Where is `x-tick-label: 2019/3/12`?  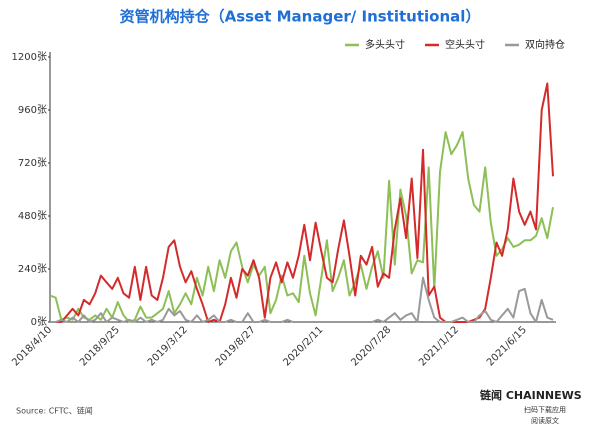 x-tick-label: 2019/3/12 is located at coordinates (168, 346).